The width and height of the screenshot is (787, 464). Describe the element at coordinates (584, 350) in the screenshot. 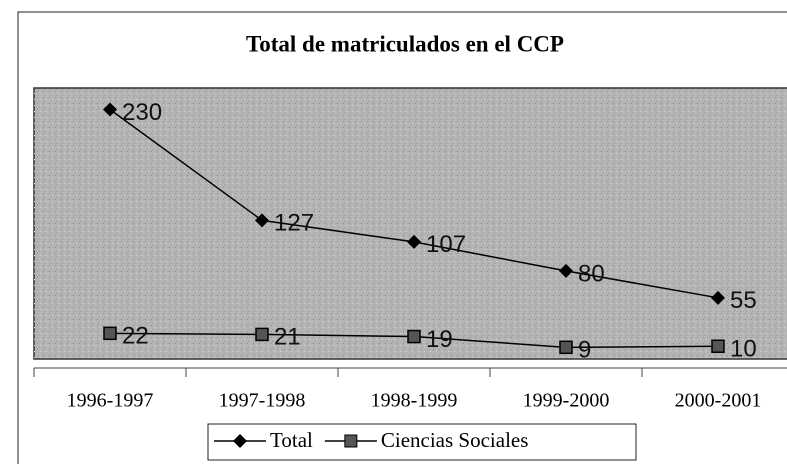

I see `data-label: 9` at that location.